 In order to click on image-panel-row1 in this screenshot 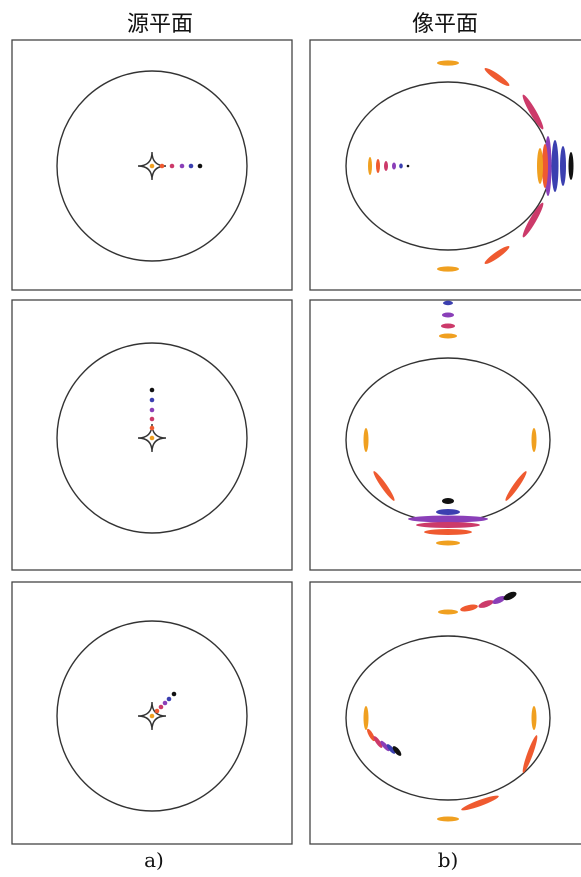, I will do `click(445, 165)`.